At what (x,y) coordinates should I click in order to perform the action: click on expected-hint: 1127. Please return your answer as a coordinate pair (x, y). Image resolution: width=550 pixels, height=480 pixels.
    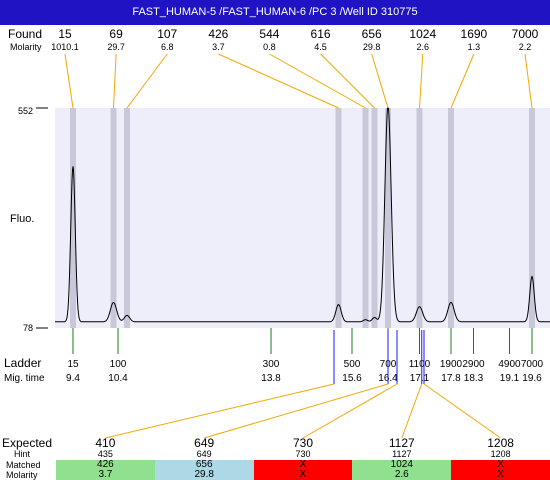
    Looking at the image, I should click on (401, 454).